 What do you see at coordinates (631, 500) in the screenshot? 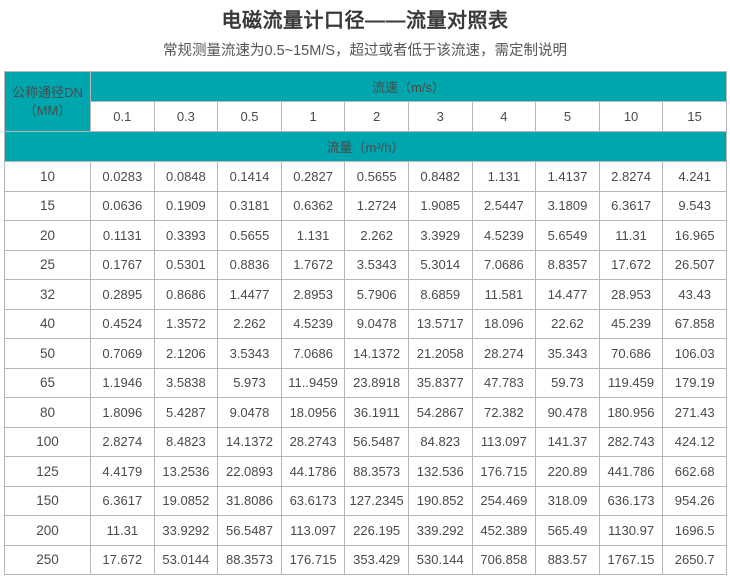
I see `flow-value-cell: 636.173` at bounding box center [631, 500].